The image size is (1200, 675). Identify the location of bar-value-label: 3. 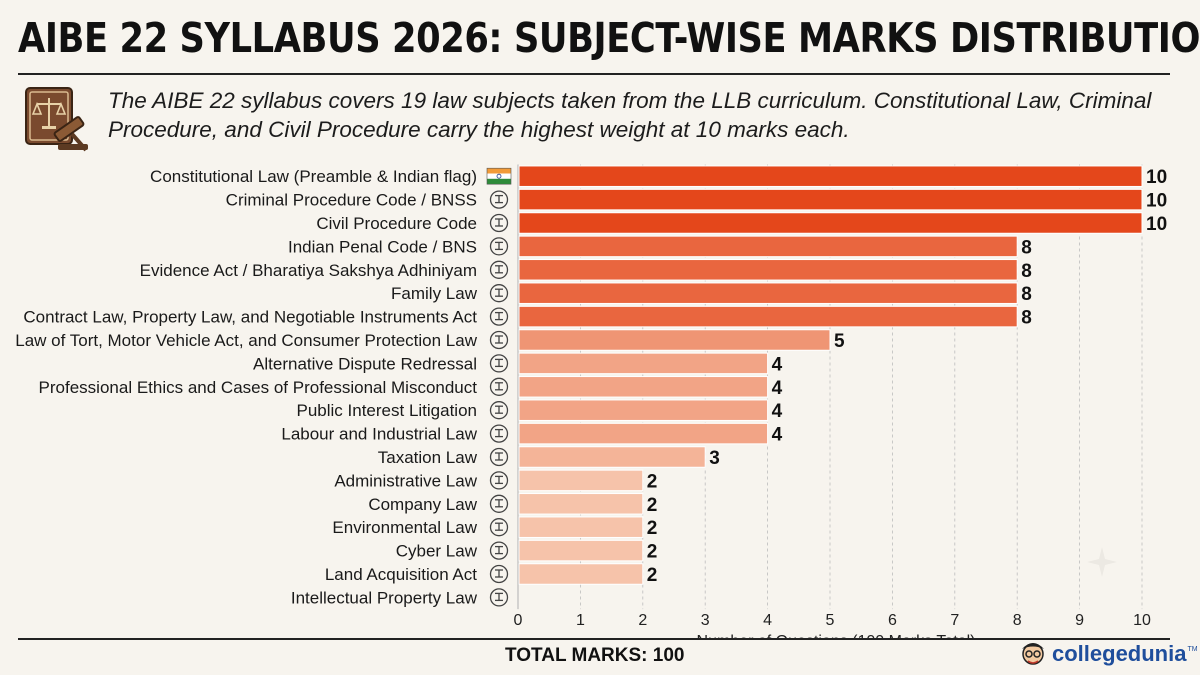
(714, 458).